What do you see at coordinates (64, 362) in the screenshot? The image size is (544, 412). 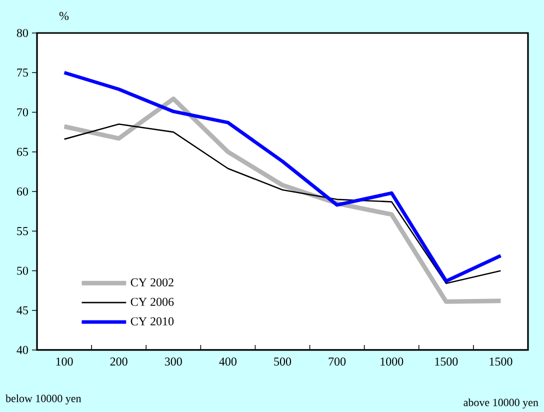 I see `x-tick-label: 100` at bounding box center [64, 362].